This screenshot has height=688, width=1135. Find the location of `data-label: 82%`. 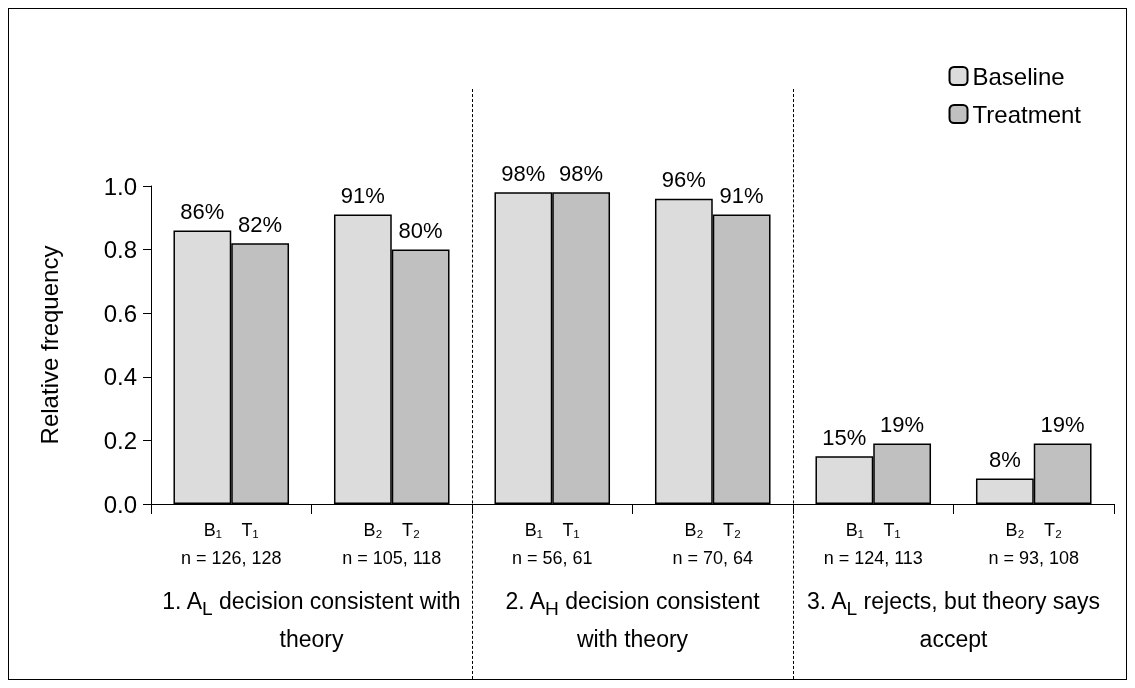

data-label: 82% is located at coordinates (260, 224).